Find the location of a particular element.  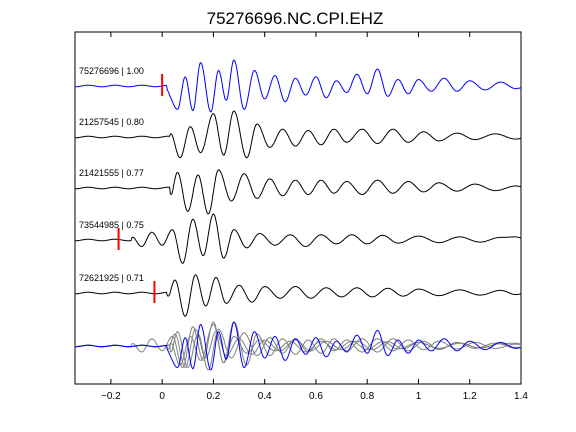

trace-label-72621925: 72621925 | 0.71 is located at coordinates (111, 278).